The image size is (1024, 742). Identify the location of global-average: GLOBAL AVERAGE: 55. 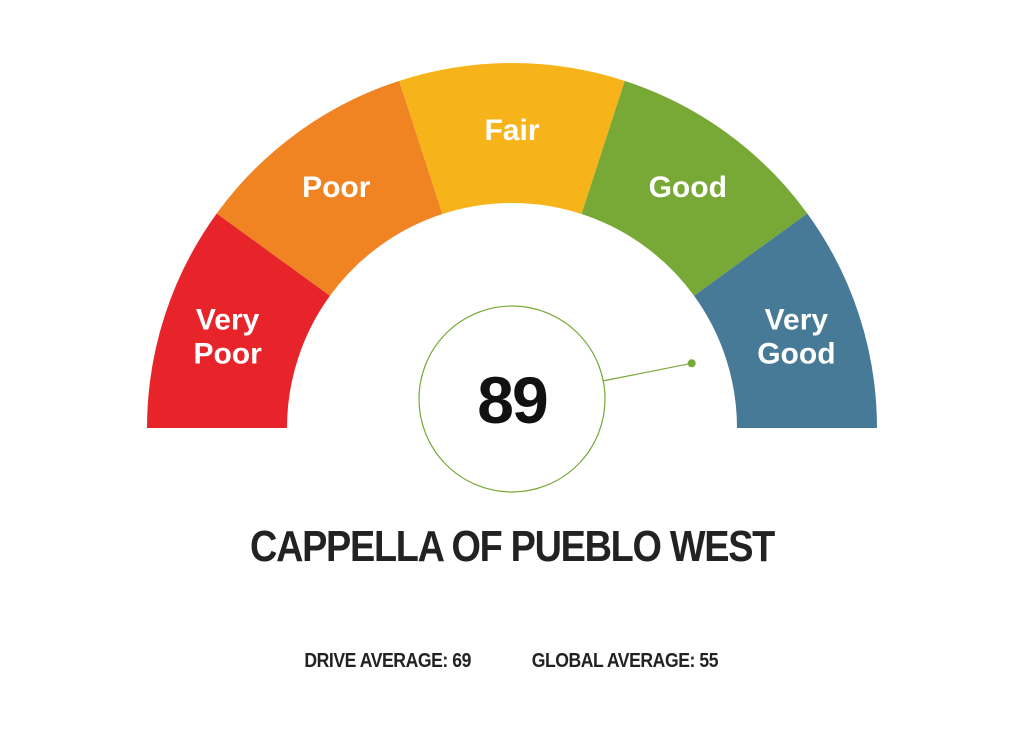
(625, 661).